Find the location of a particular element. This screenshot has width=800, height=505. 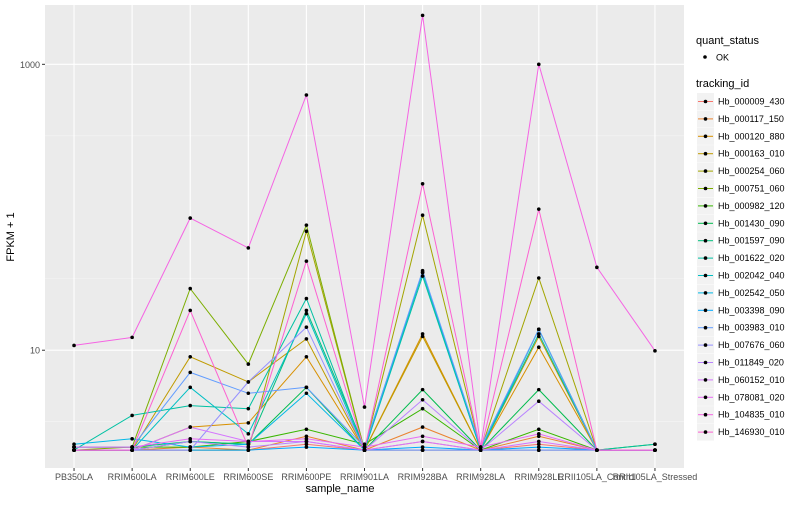

legend-label: Hb_078081_020 is located at coordinates (751, 397).